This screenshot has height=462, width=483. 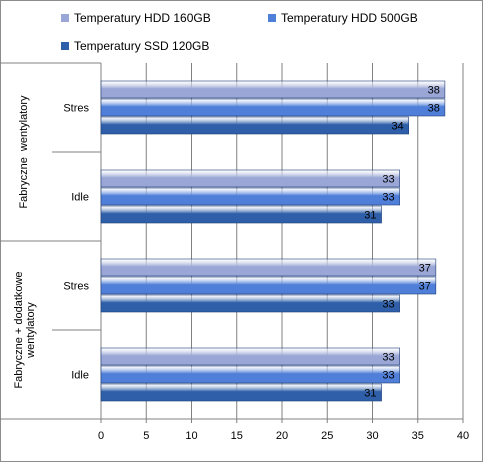 What do you see at coordinates (434, 91) in the screenshot?
I see `data-label-s0-c0: 38` at bounding box center [434, 91].